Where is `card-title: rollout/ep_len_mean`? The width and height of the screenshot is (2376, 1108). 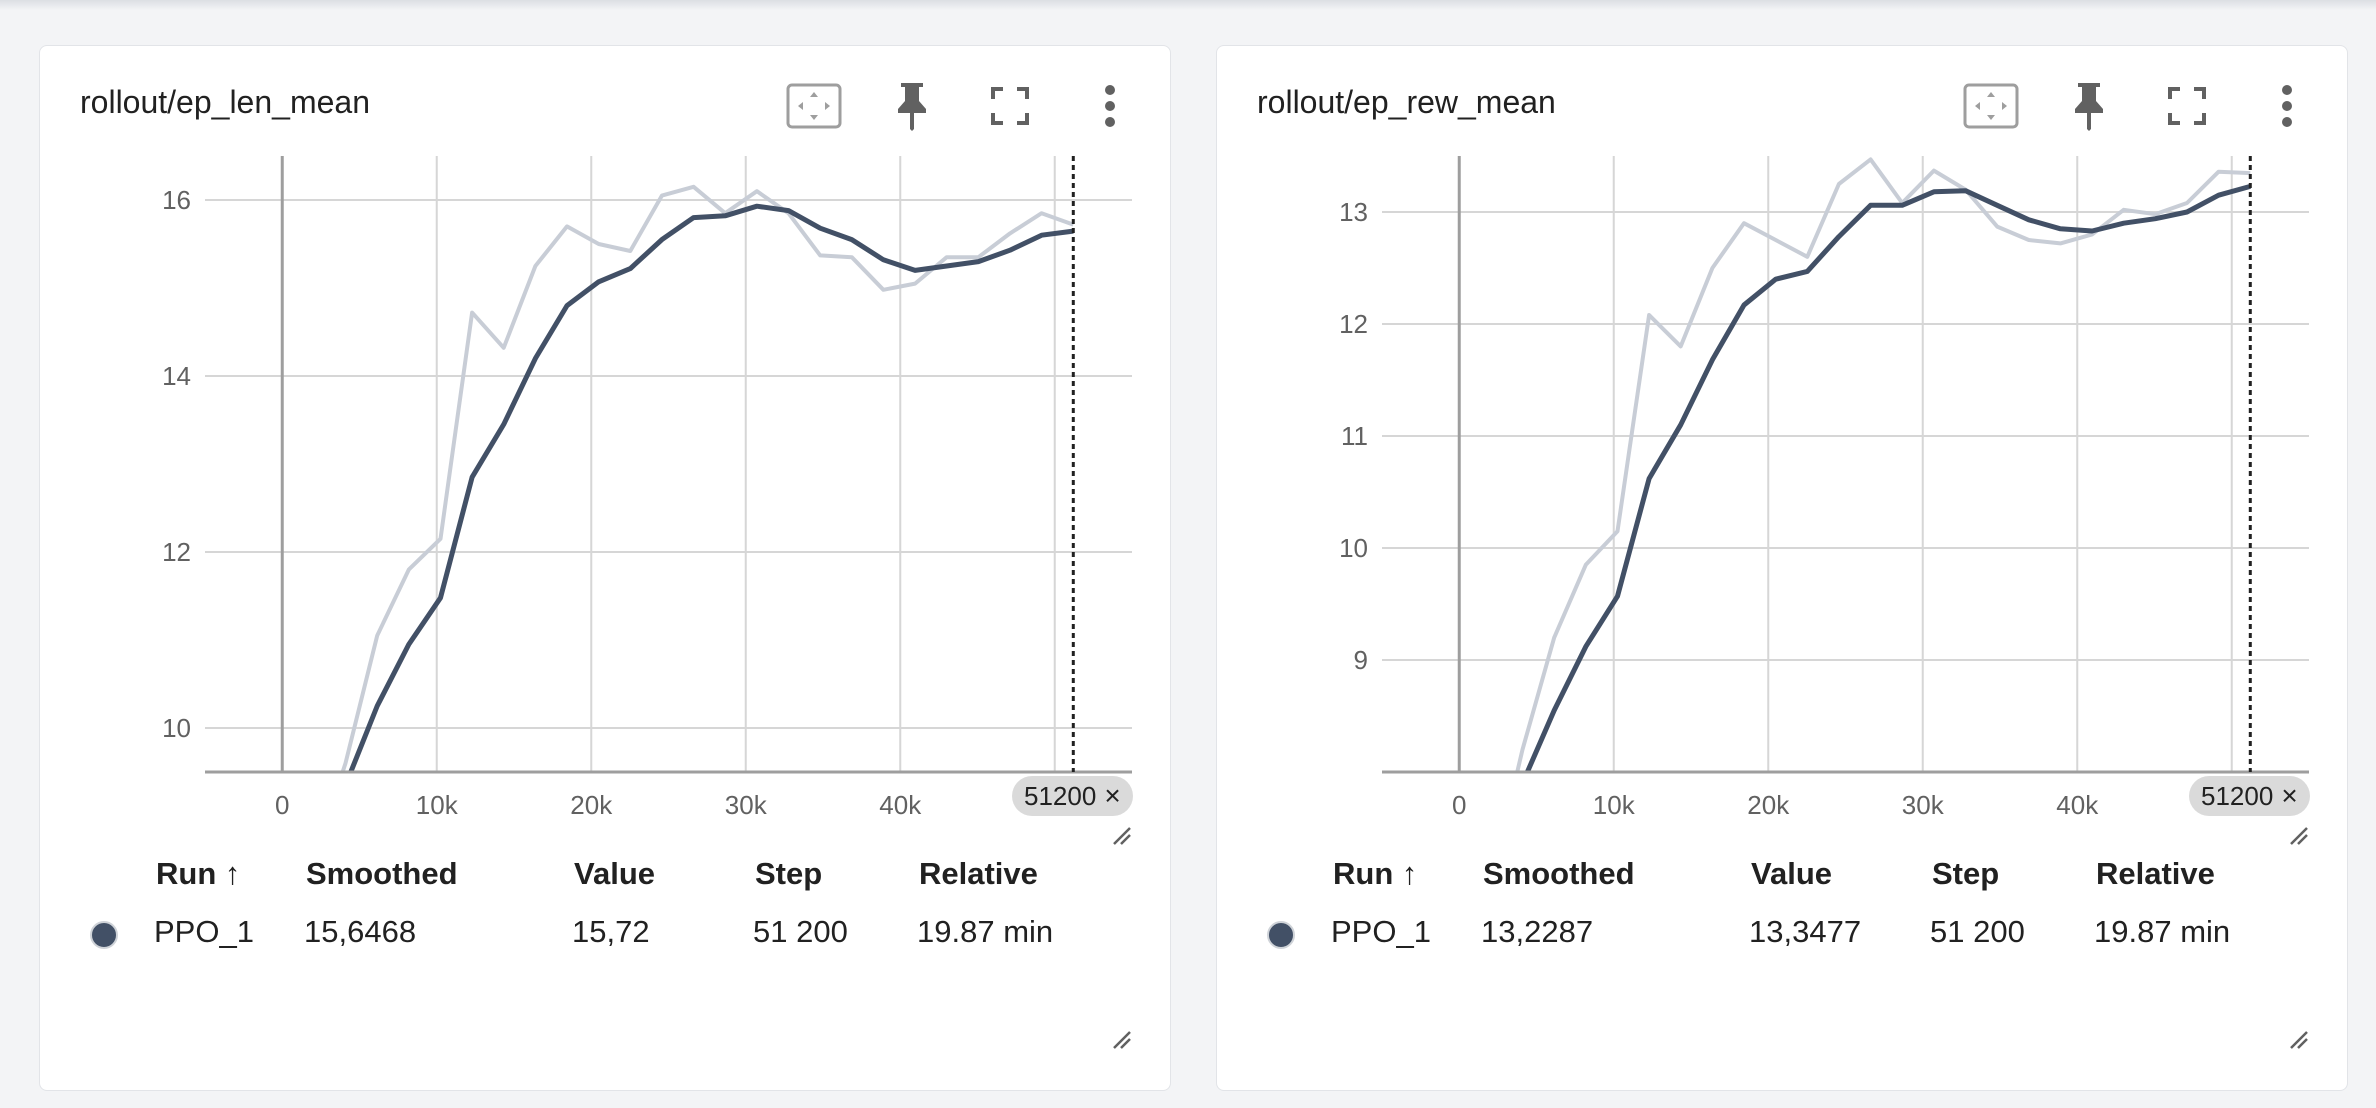 card-title: rollout/ep_len_mean is located at coordinates (225, 102).